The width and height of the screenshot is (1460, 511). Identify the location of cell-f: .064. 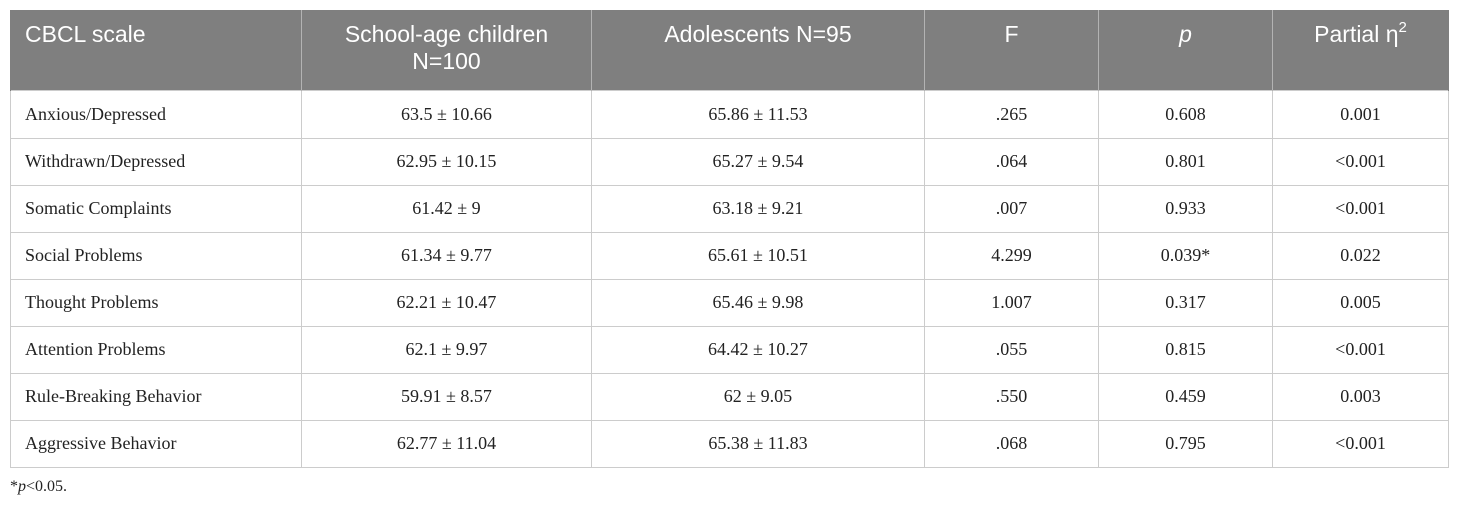
(1011, 161).